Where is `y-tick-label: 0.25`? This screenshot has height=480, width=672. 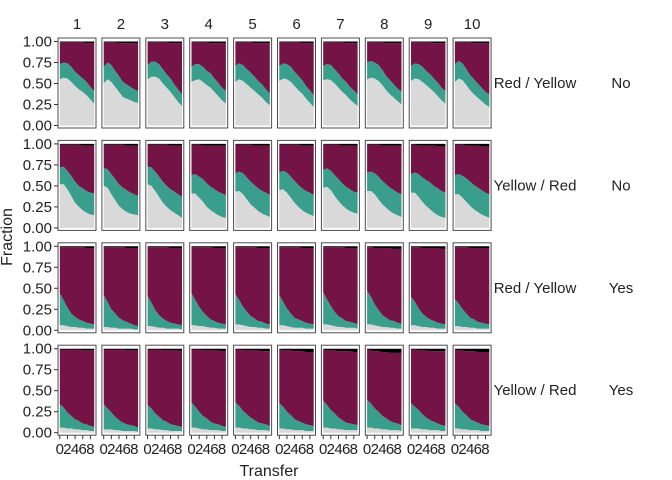 y-tick-label: 0.25 is located at coordinates (37, 105).